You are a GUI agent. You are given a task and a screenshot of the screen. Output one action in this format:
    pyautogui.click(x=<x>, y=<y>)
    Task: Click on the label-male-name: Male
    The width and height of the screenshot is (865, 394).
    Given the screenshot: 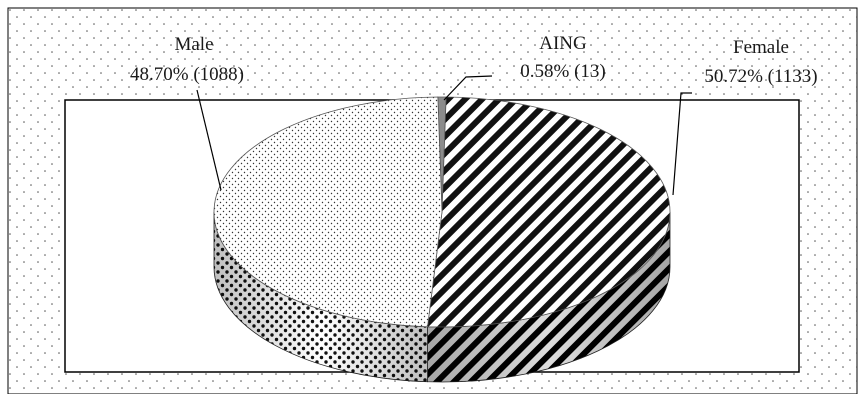 What is the action you would take?
    pyautogui.click(x=193, y=44)
    